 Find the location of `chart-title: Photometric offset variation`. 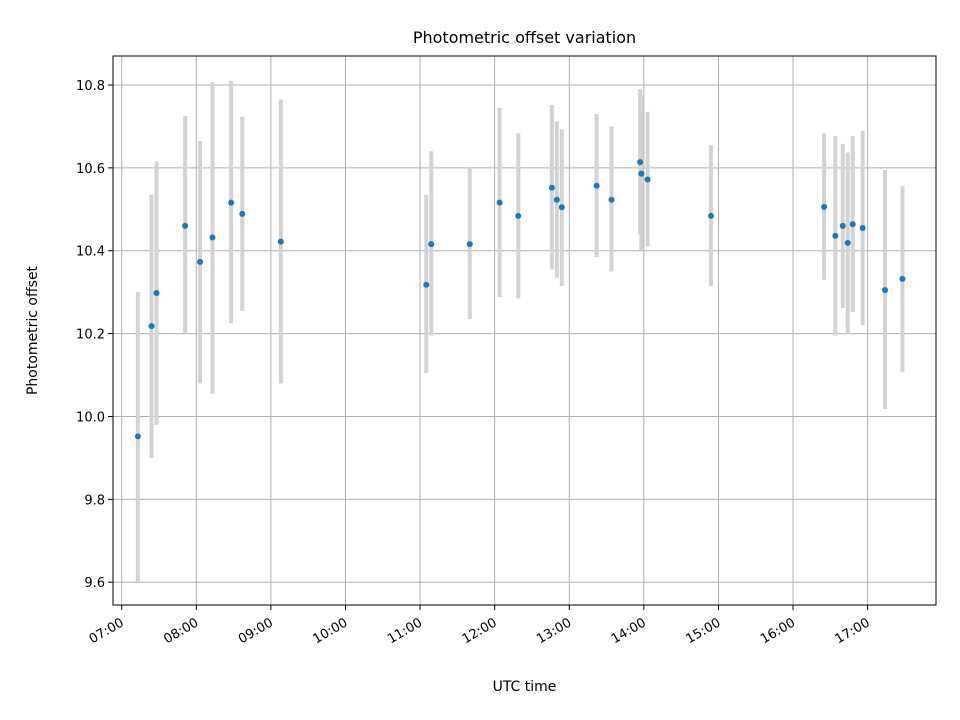

chart-title: Photometric offset variation is located at coordinates (524, 37).